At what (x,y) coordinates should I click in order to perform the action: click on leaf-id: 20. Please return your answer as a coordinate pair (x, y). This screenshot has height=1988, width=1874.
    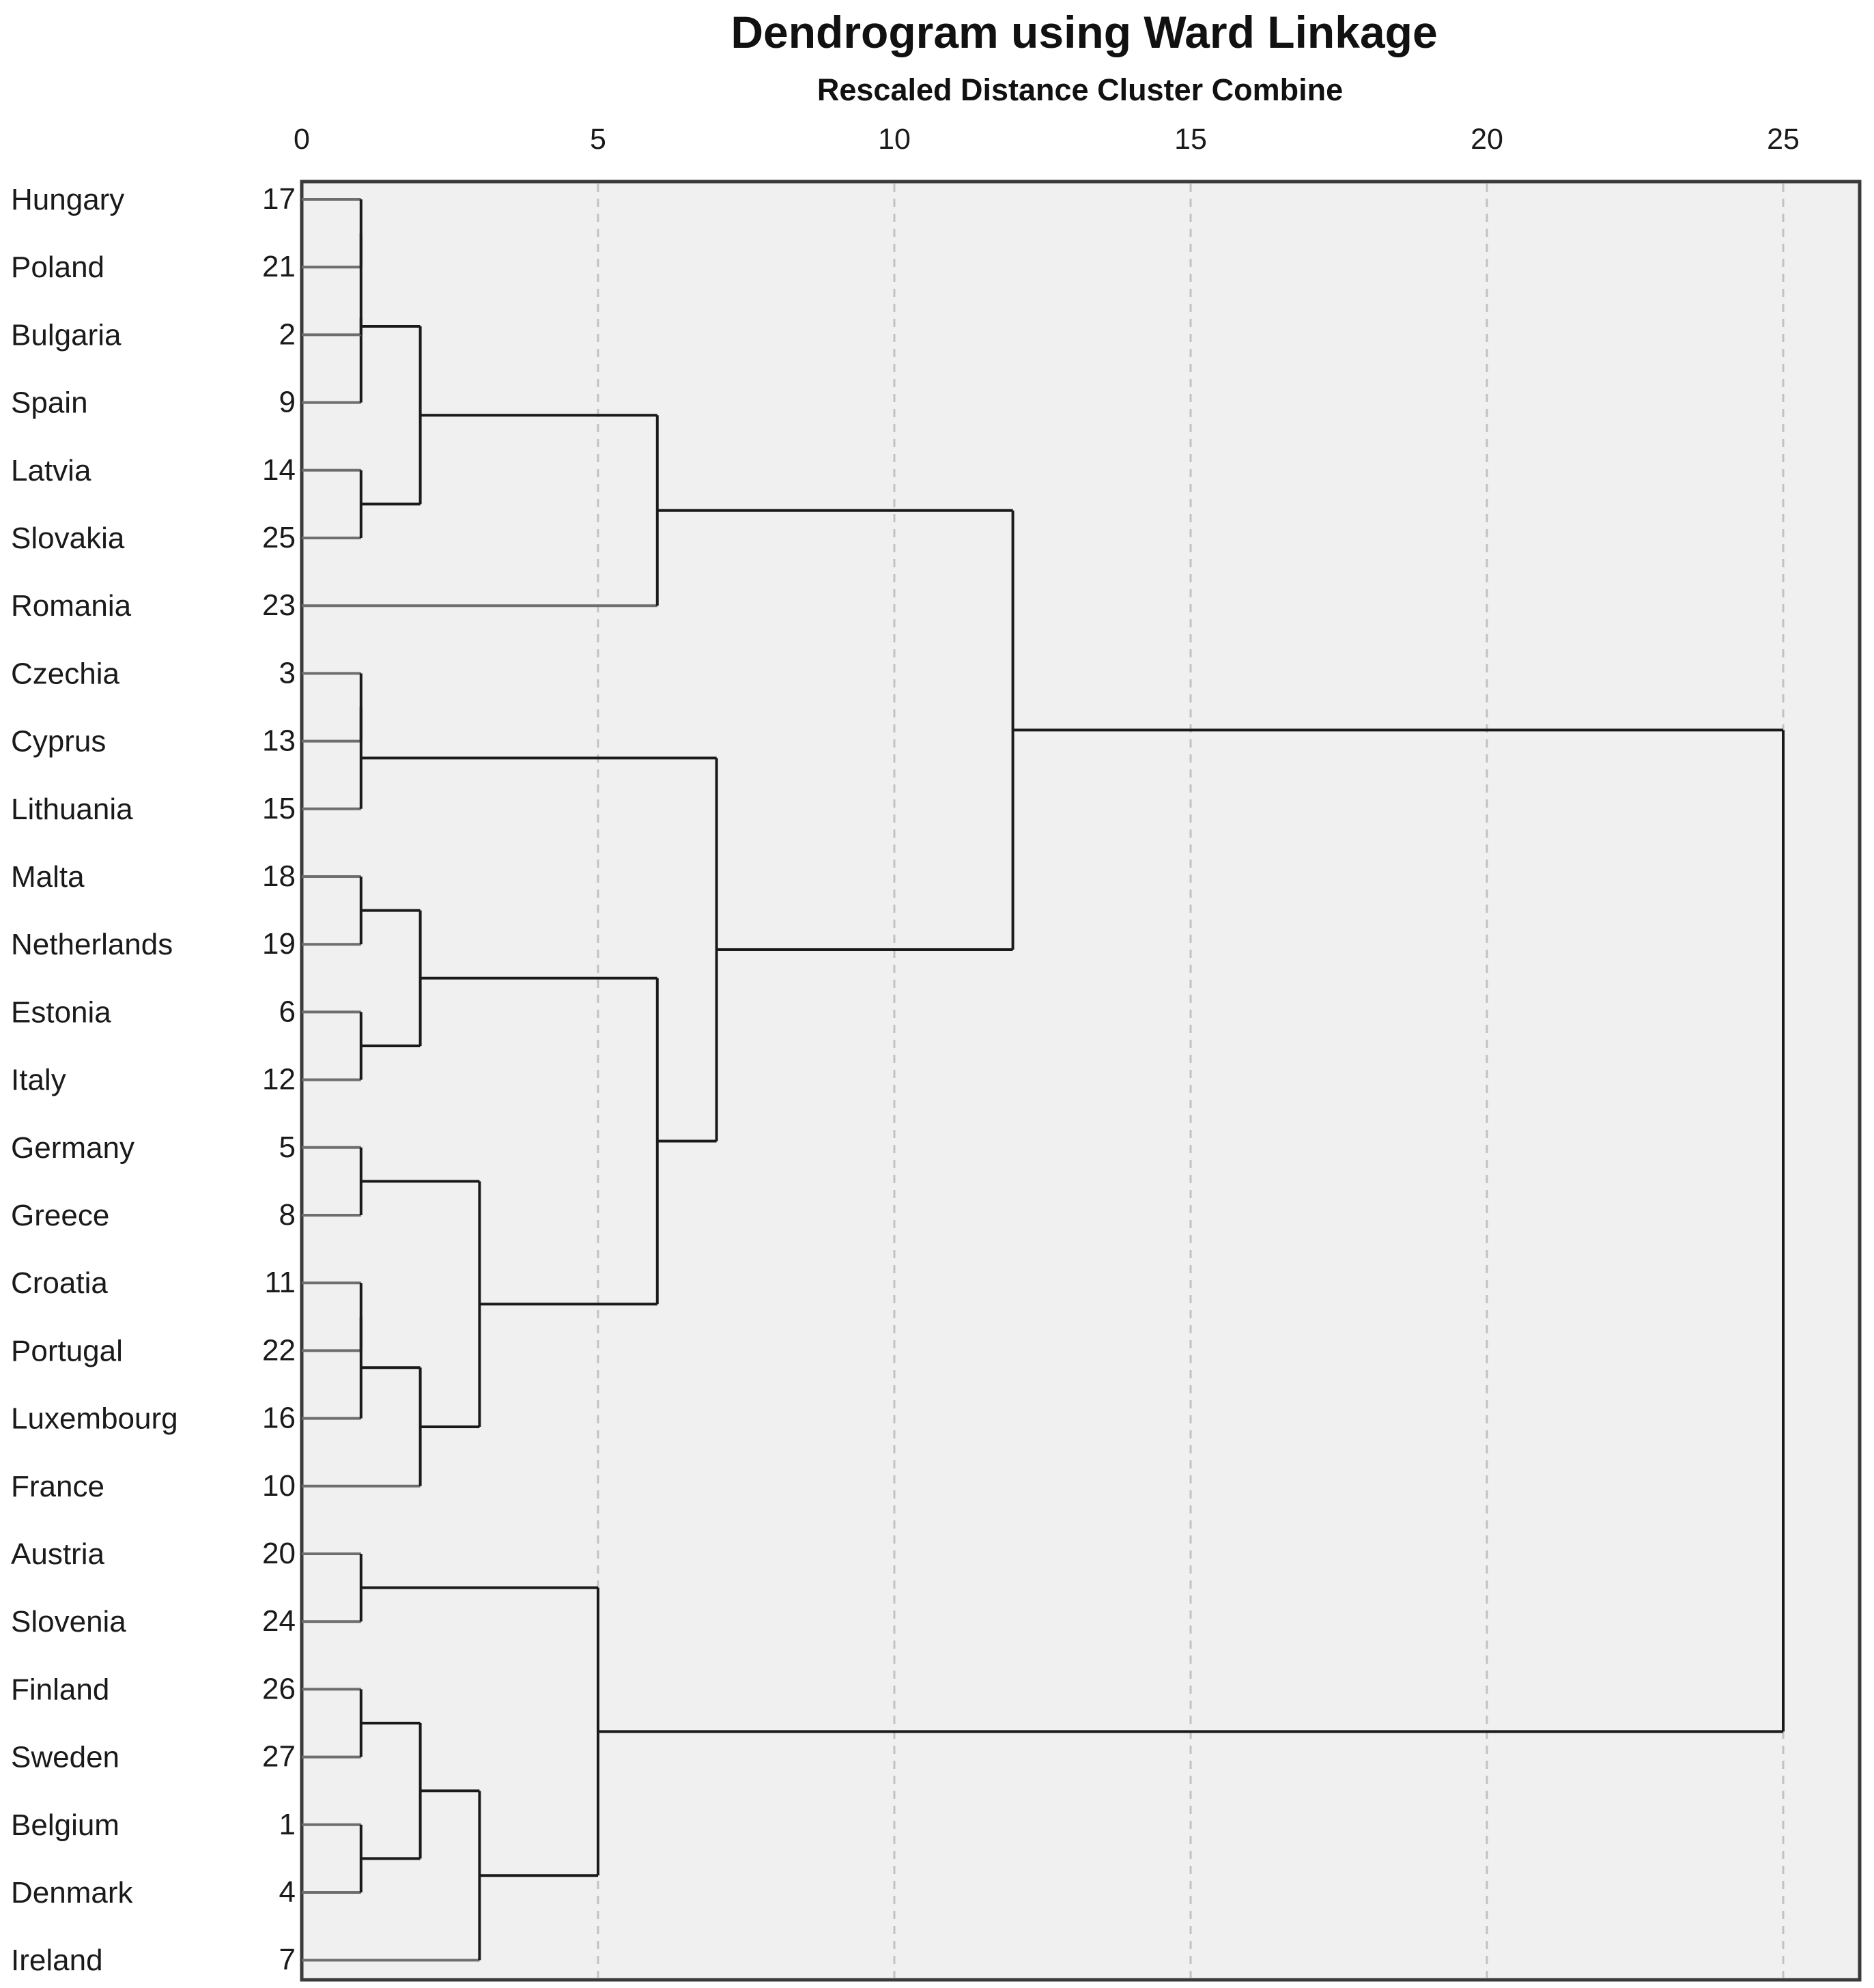
    Looking at the image, I should click on (279, 1553).